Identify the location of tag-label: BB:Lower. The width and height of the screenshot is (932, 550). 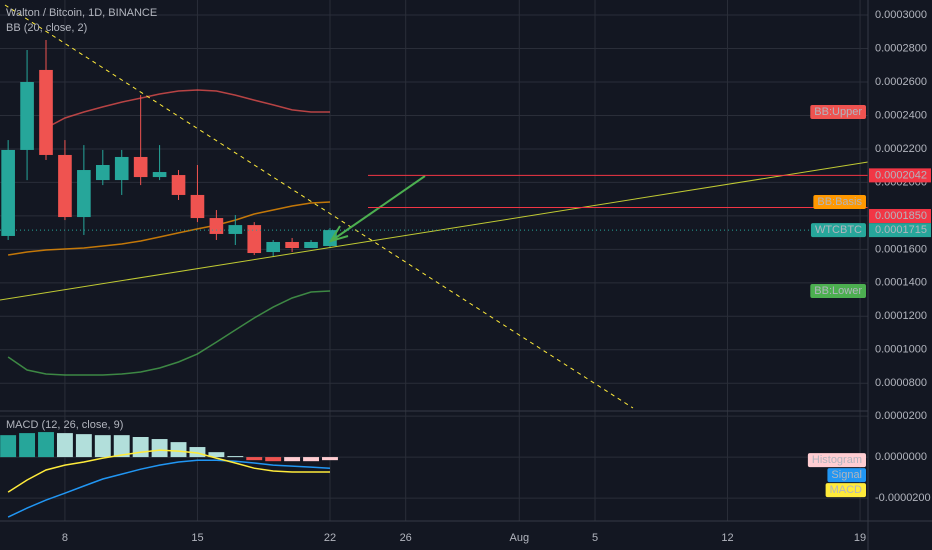
(838, 291).